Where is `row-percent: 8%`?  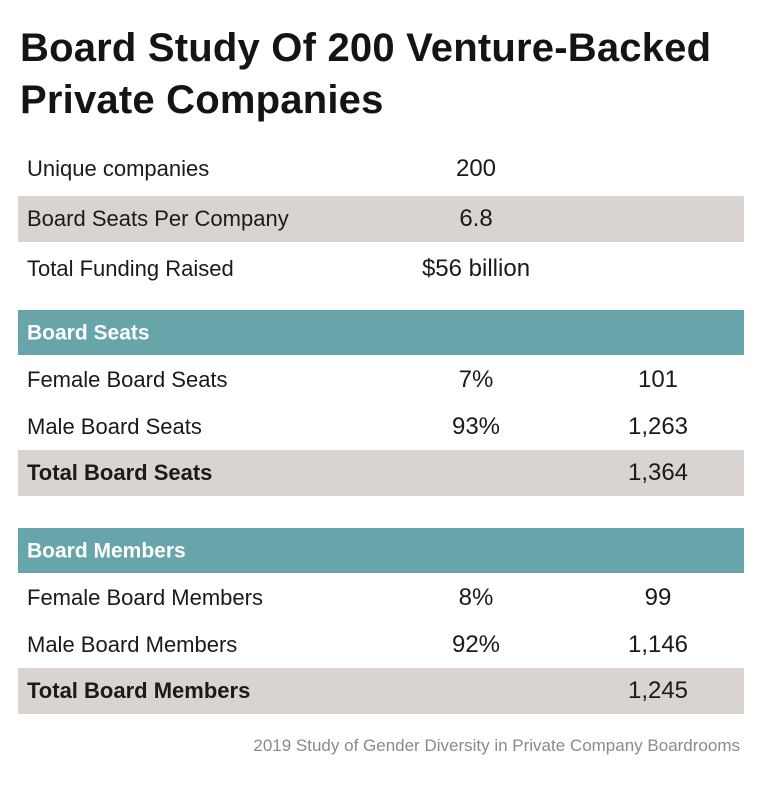 row-percent: 8% is located at coordinates (476, 597).